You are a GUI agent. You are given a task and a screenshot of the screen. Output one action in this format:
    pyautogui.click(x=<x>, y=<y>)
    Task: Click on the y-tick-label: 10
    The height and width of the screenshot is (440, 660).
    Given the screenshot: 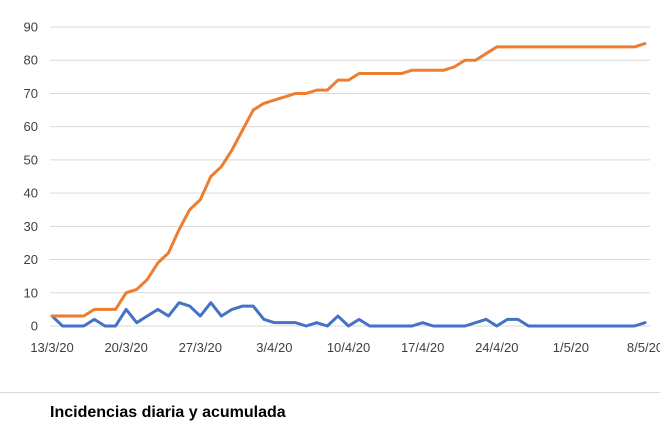 What is the action you would take?
    pyautogui.click(x=31, y=292)
    